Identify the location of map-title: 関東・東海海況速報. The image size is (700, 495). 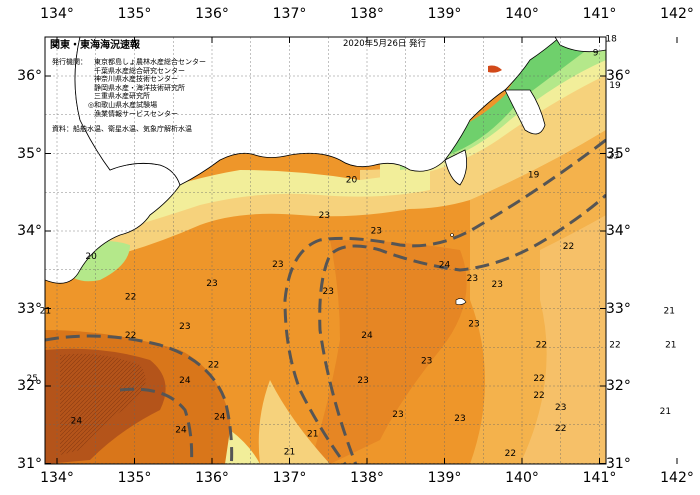
(95, 45).